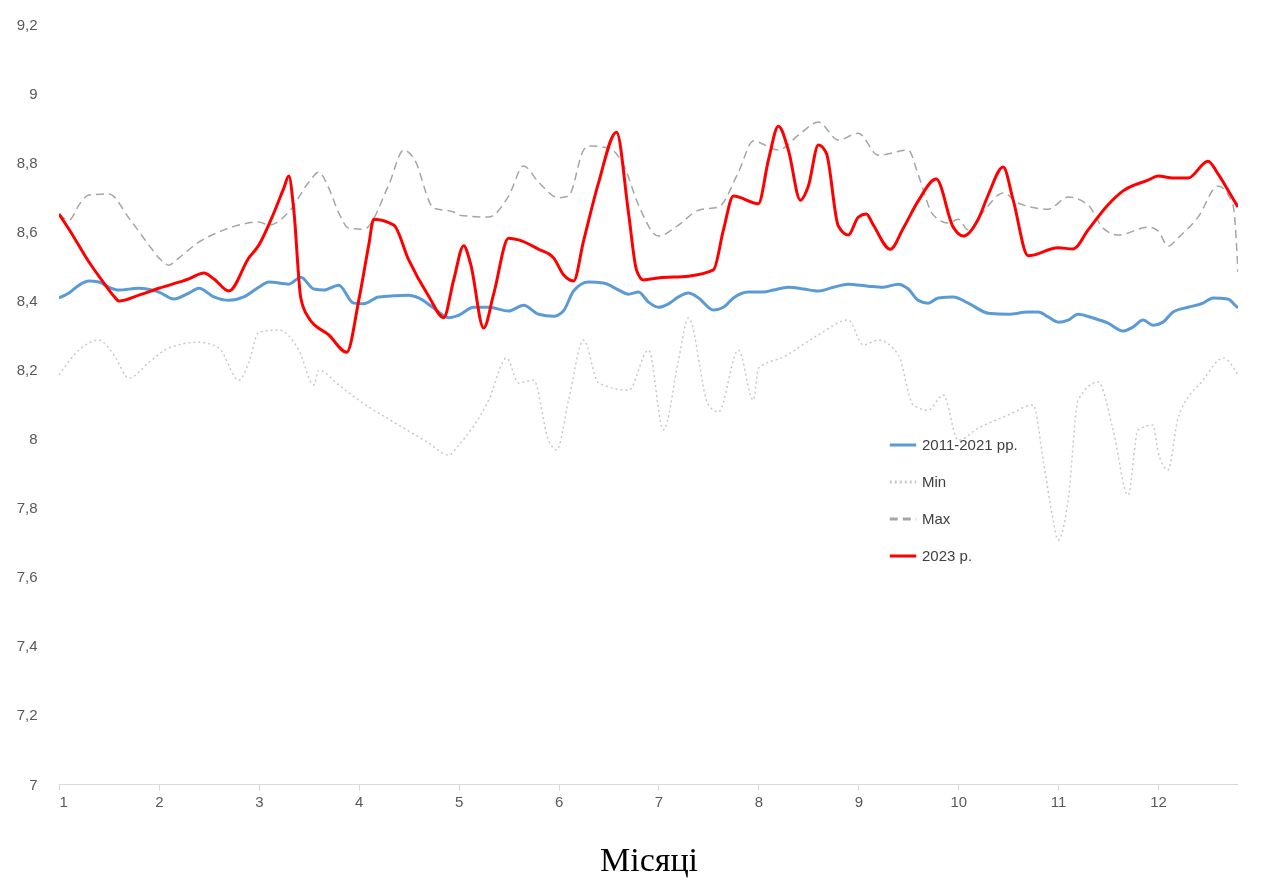 This screenshot has width=1262, height=886. Describe the element at coordinates (936, 518) in the screenshot. I see `legend-label: Max` at that location.